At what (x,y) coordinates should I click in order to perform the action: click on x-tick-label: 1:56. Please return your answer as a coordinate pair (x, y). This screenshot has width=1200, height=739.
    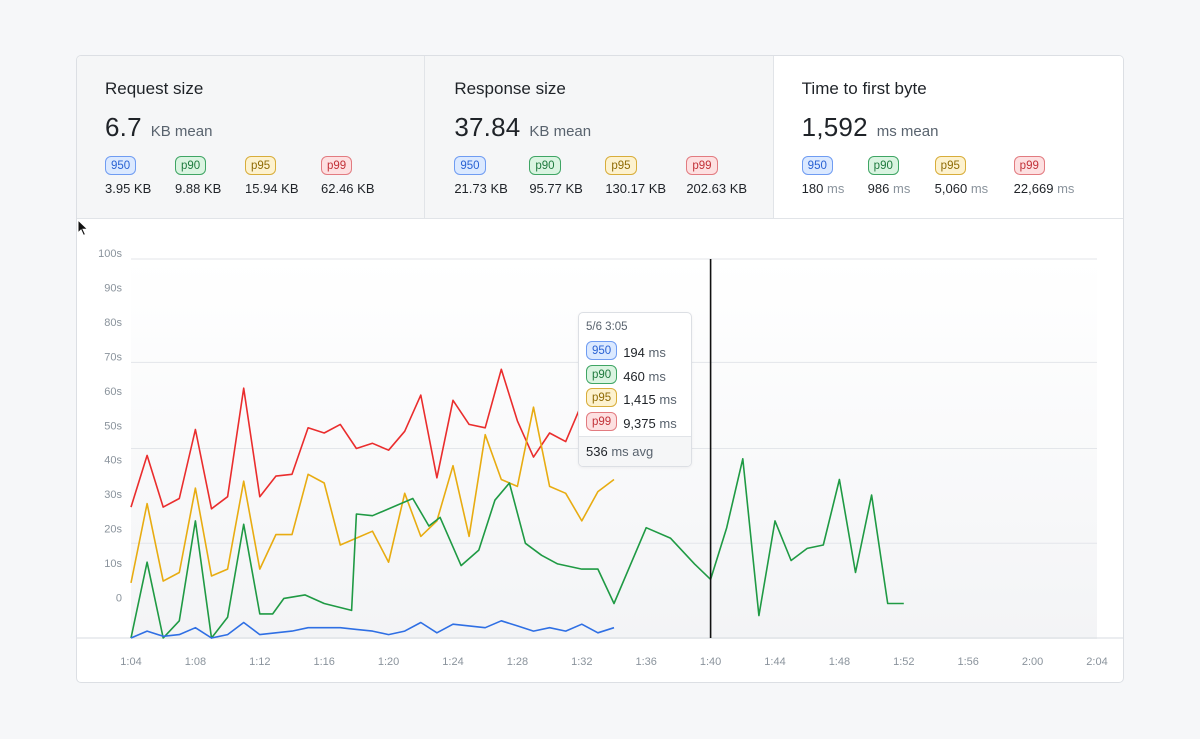
    Looking at the image, I should click on (967, 662).